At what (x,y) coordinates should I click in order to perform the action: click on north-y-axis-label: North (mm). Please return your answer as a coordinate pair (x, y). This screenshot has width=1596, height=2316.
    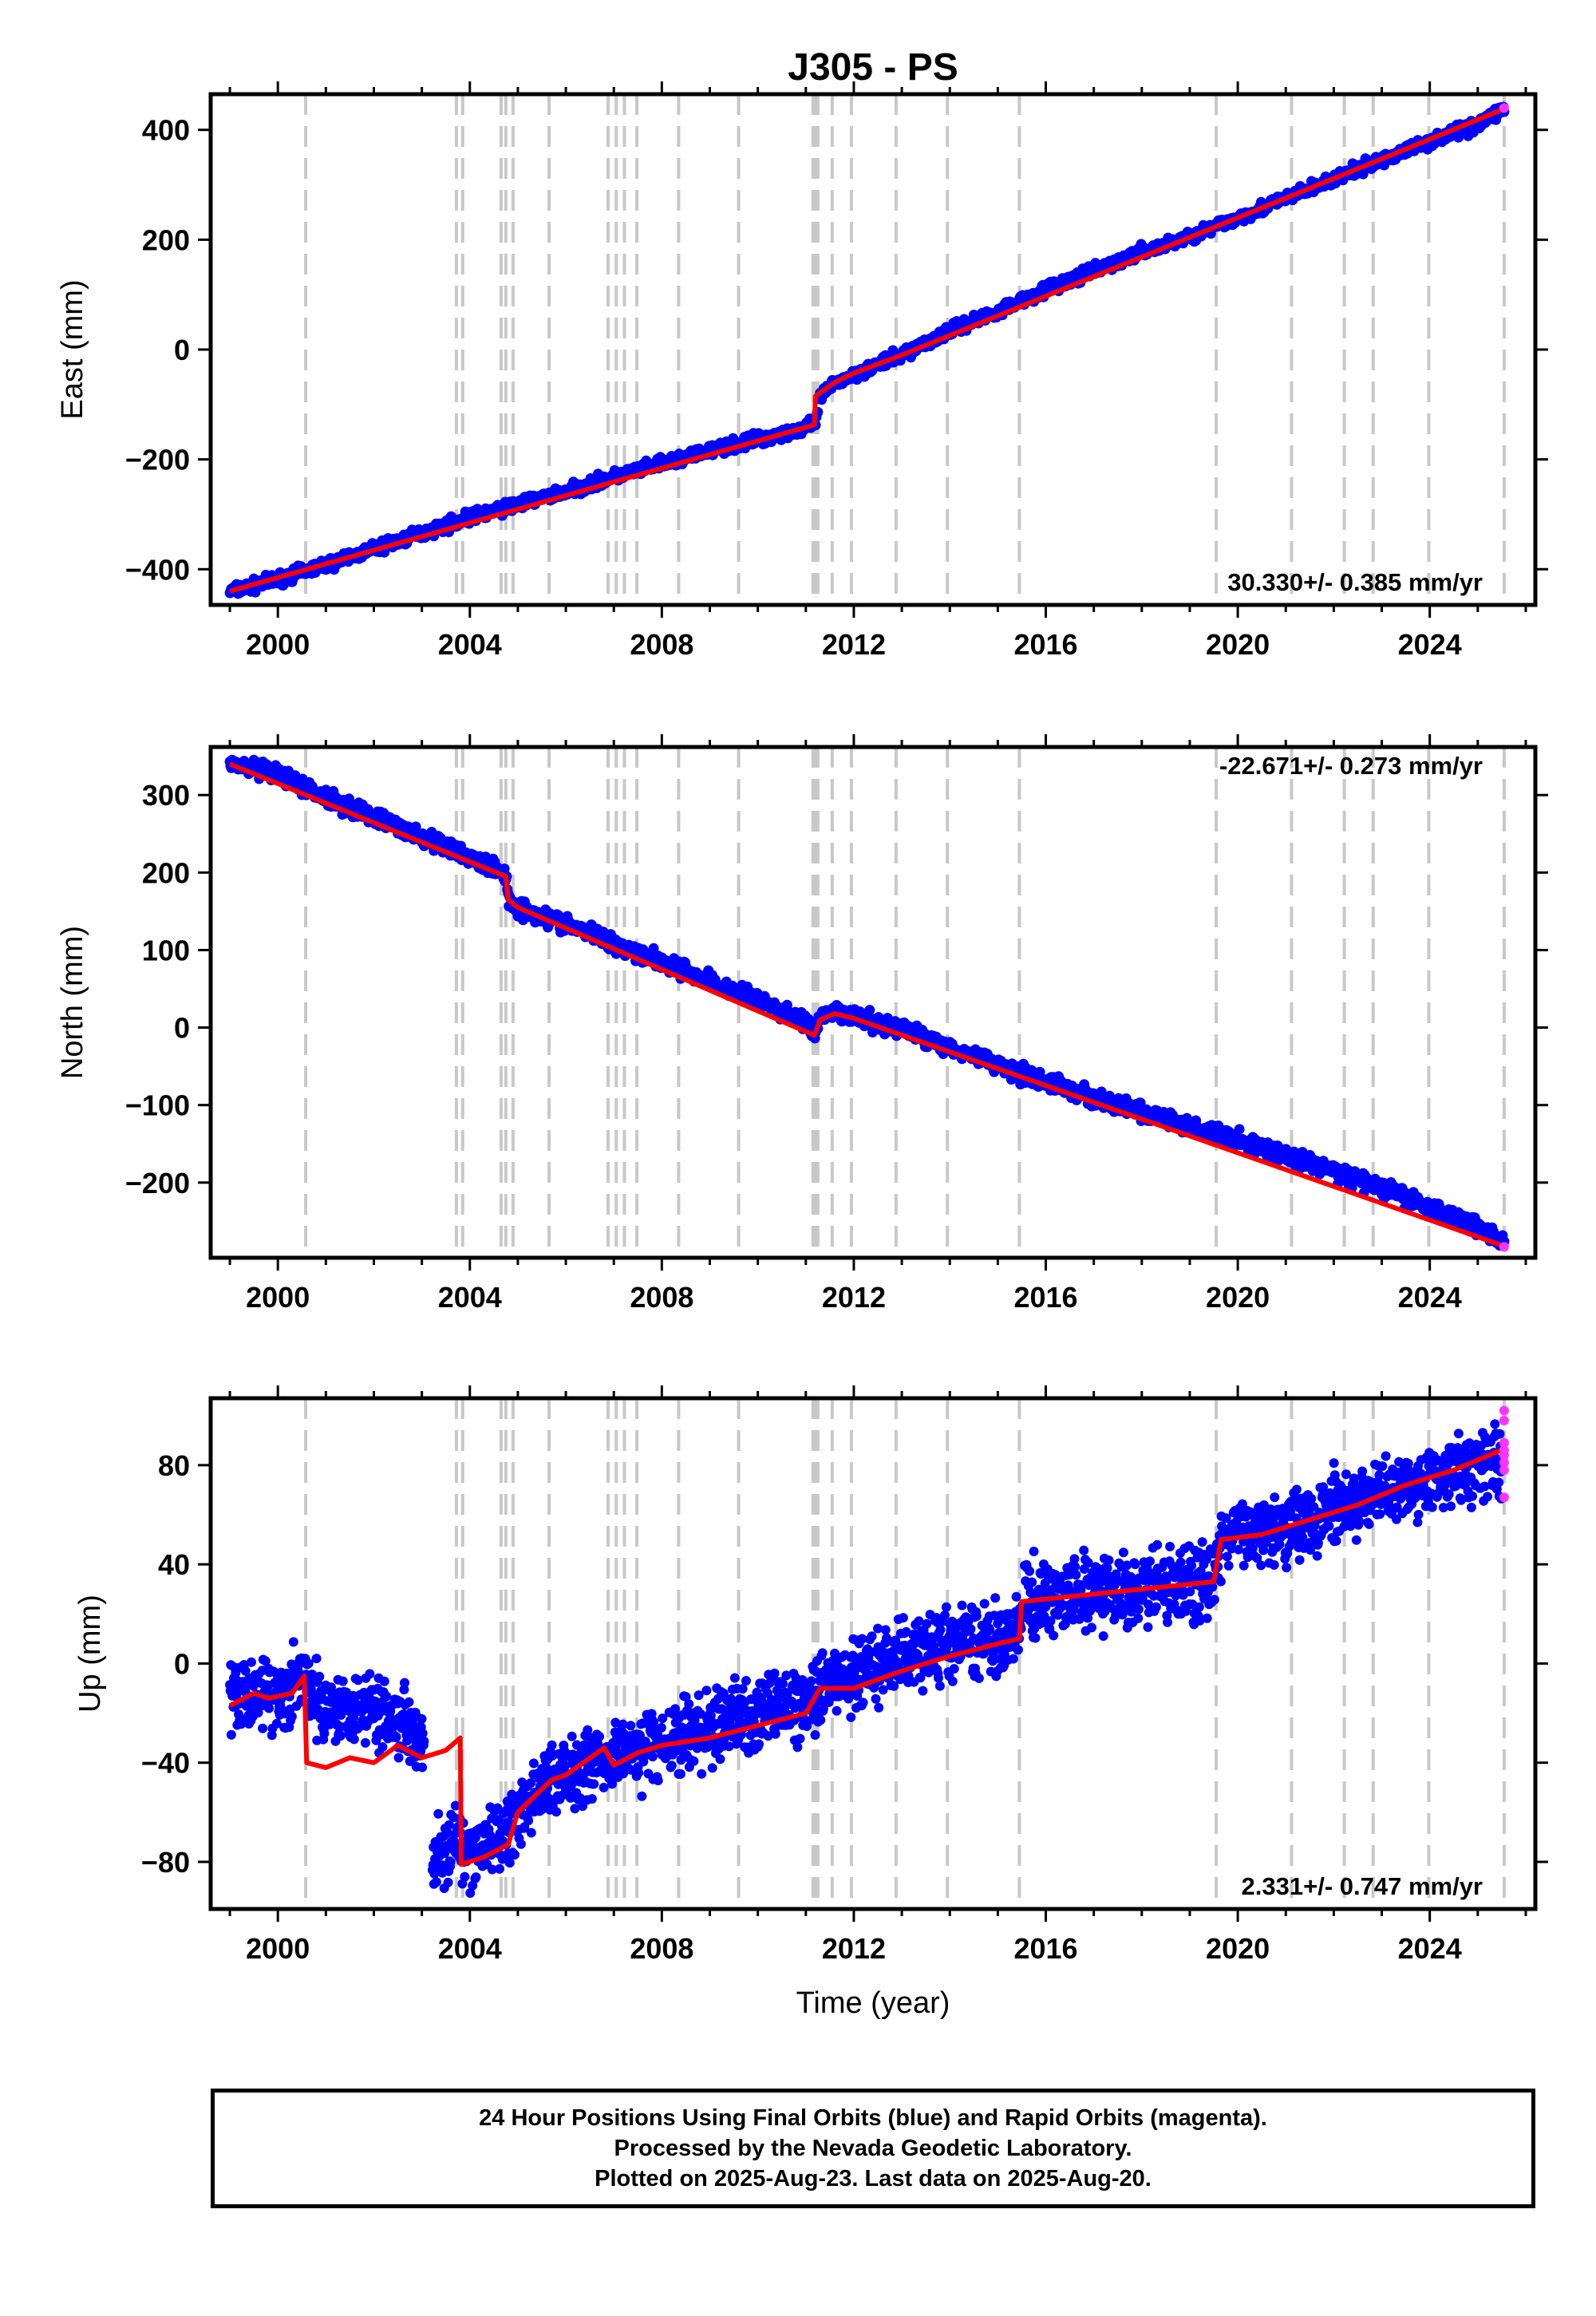
    Looking at the image, I should click on (72, 1002).